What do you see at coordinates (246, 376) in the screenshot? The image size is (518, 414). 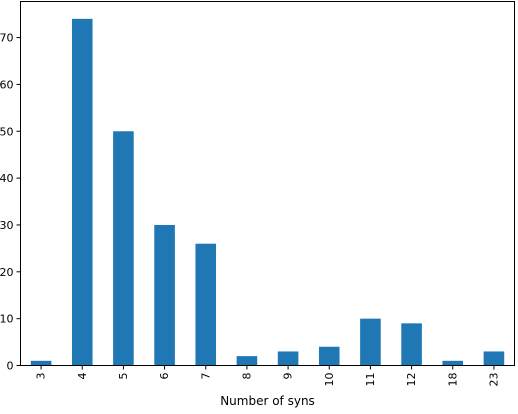 I see `x-tick-label: 8` at bounding box center [246, 376].